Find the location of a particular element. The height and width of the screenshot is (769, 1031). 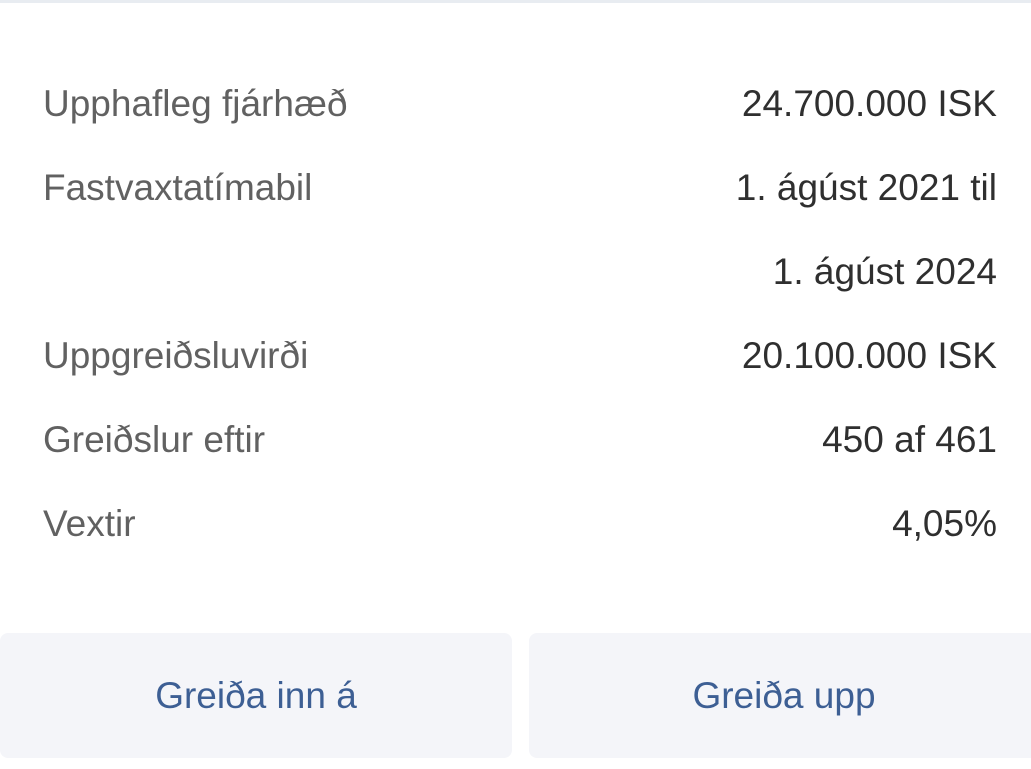

detail-value: 4,05% is located at coordinates (944, 523).